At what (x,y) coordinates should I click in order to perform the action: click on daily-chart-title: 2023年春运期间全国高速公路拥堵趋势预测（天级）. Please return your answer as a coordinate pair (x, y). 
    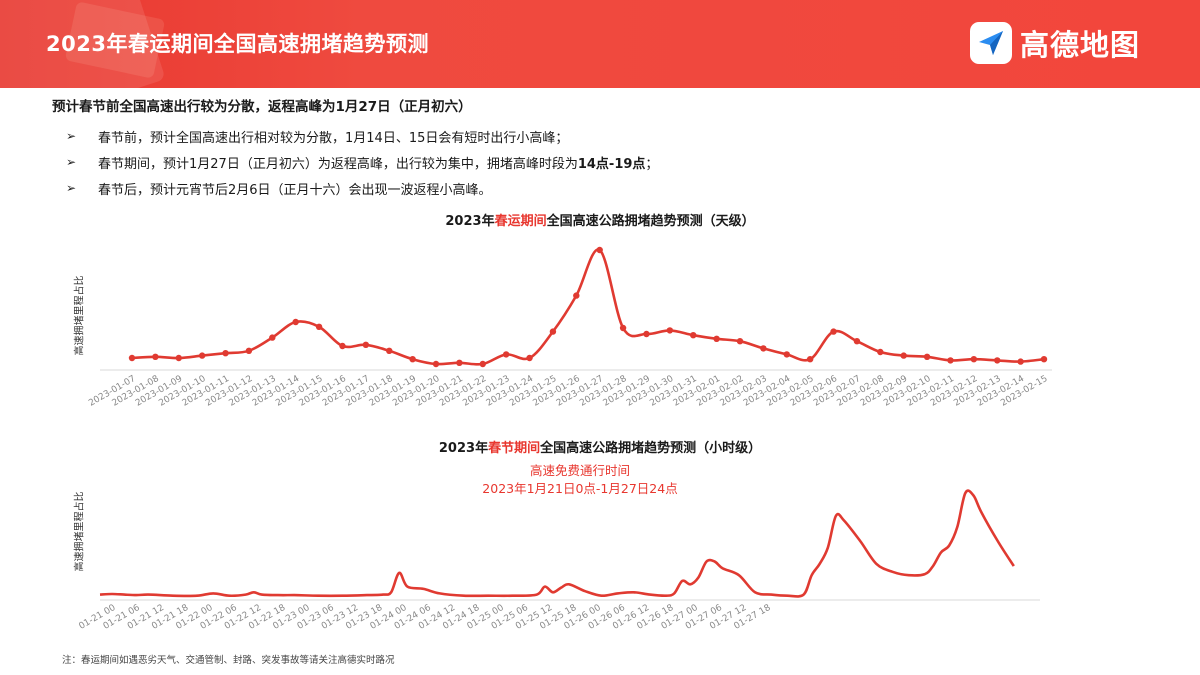
    Looking at the image, I should click on (600, 219).